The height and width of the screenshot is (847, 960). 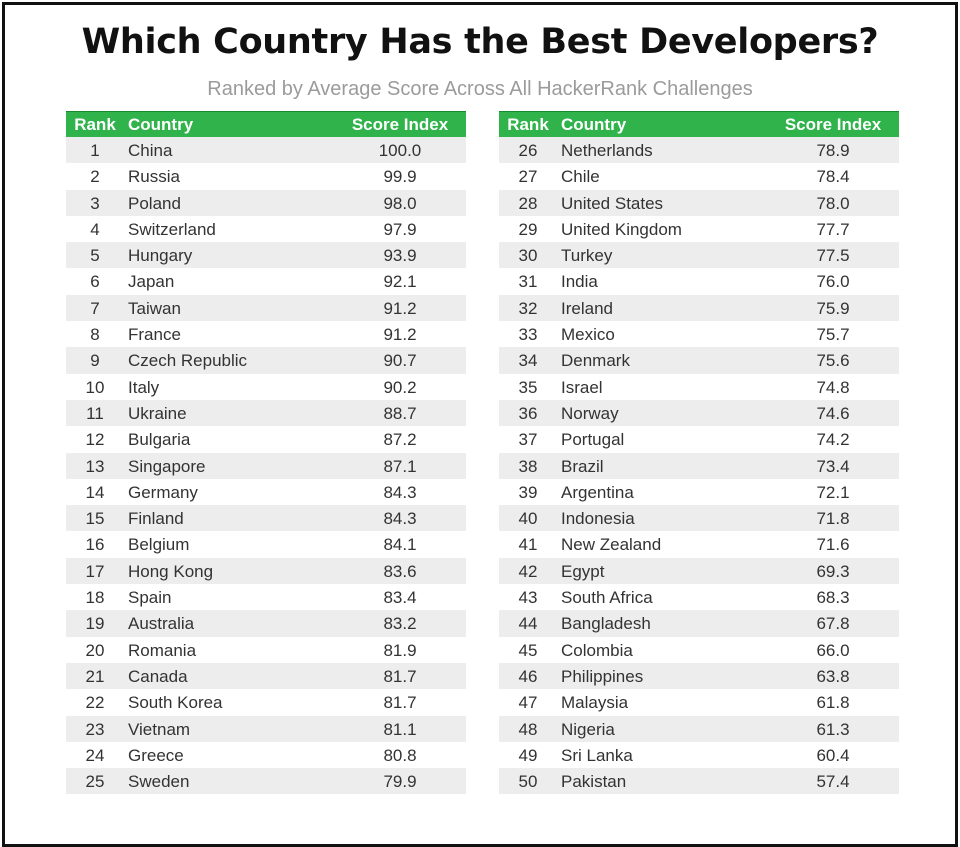 What do you see at coordinates (95, 413) in the screenshot?
I see `rank-cell: 11` at bounding box center [95, 413].